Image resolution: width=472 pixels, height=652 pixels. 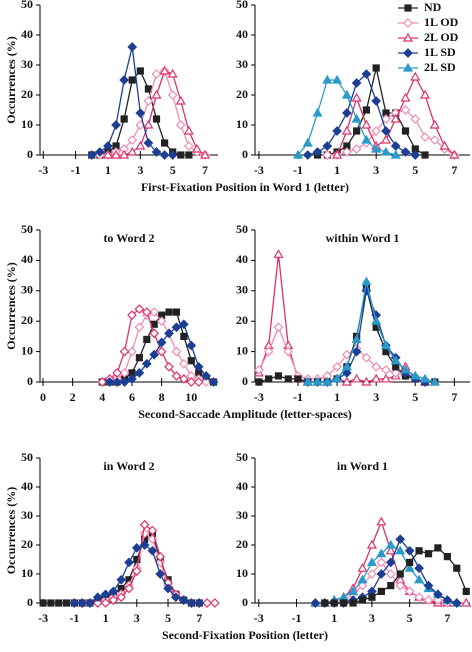 What do you see at coordinates (27, 64) in the screenshot?
I see `y-tick-label: 30` at bounding box center [27, 64].